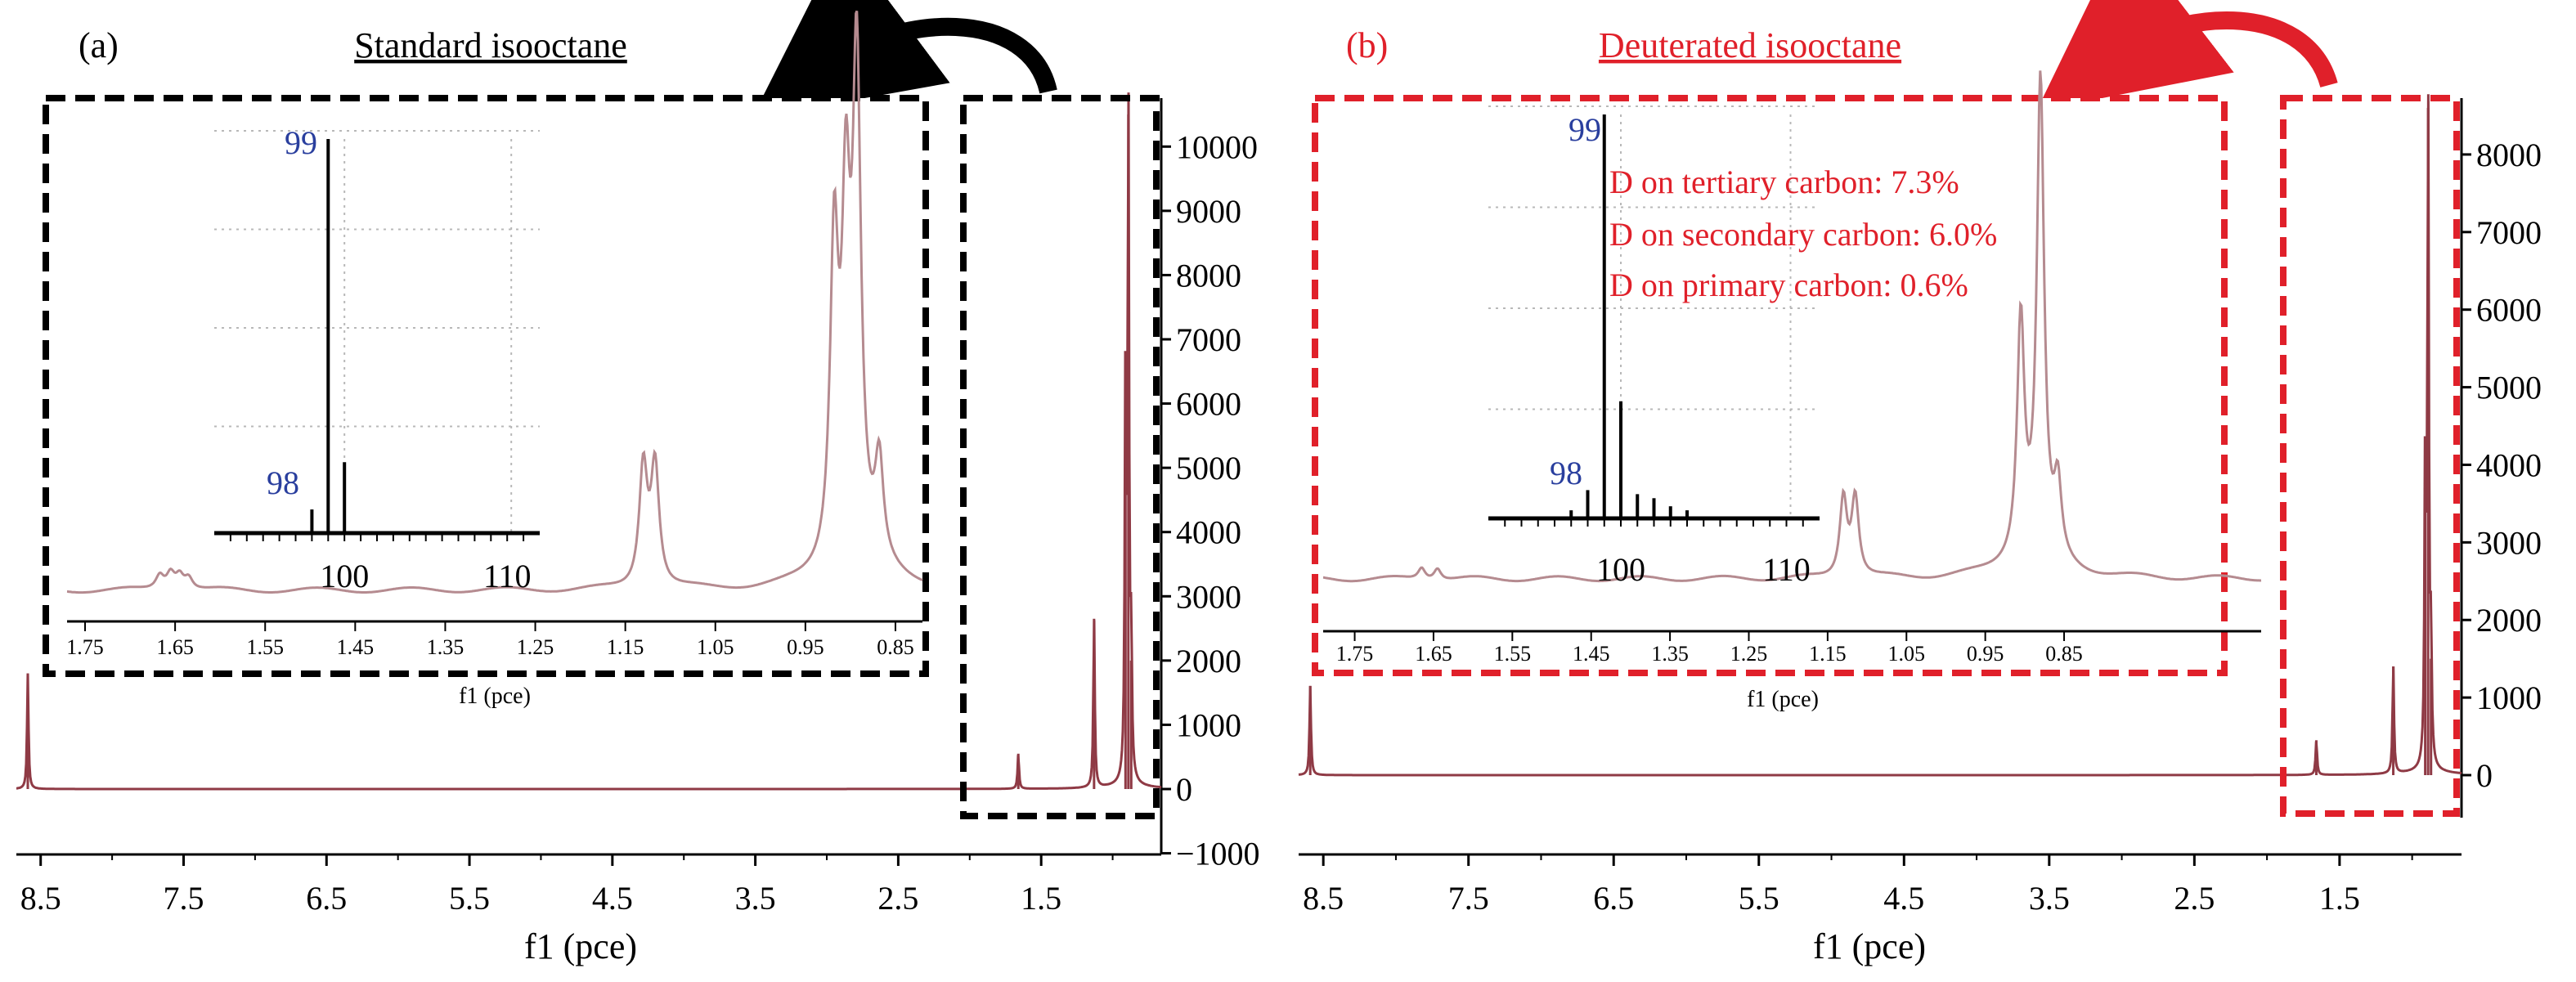  What do you see at coordinates (1670, 654) in the screenshot?
I see `panel-b-zoom-x-tick-label: 1.35` at bounding box center [1670, 654].